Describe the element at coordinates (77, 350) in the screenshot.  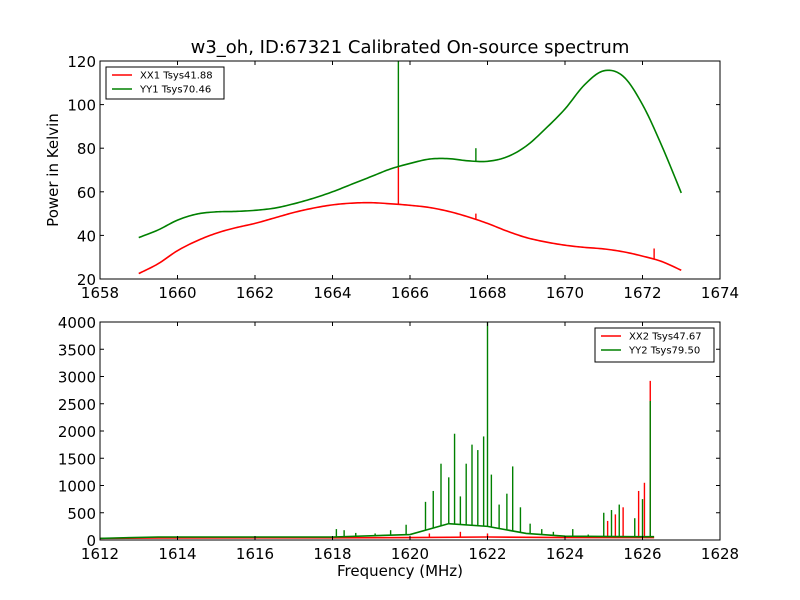
I see `y-tick-label: 3500` at that location.